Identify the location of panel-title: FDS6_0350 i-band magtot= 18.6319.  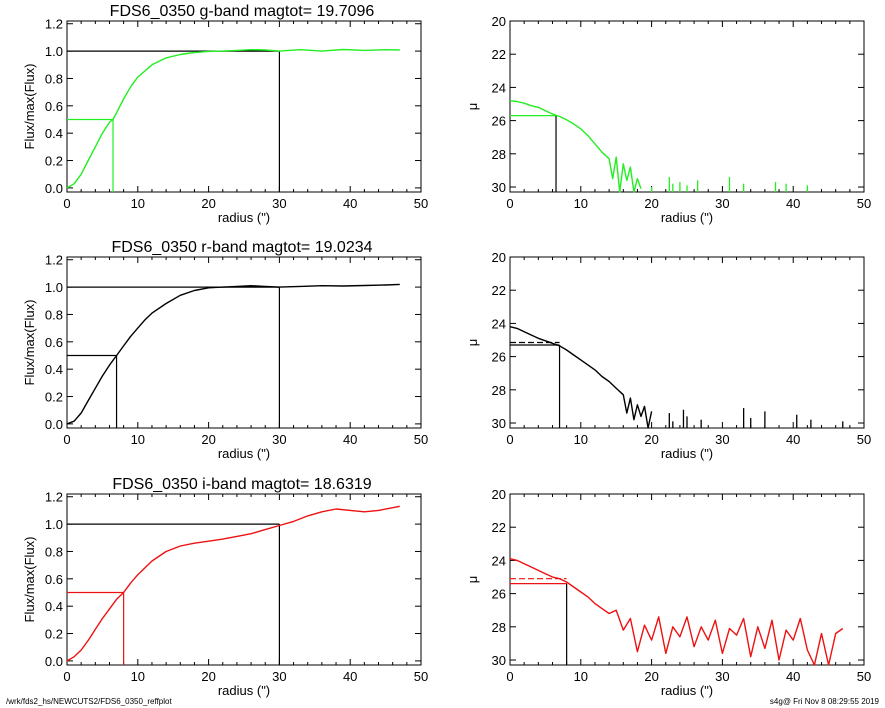
(241, 484).